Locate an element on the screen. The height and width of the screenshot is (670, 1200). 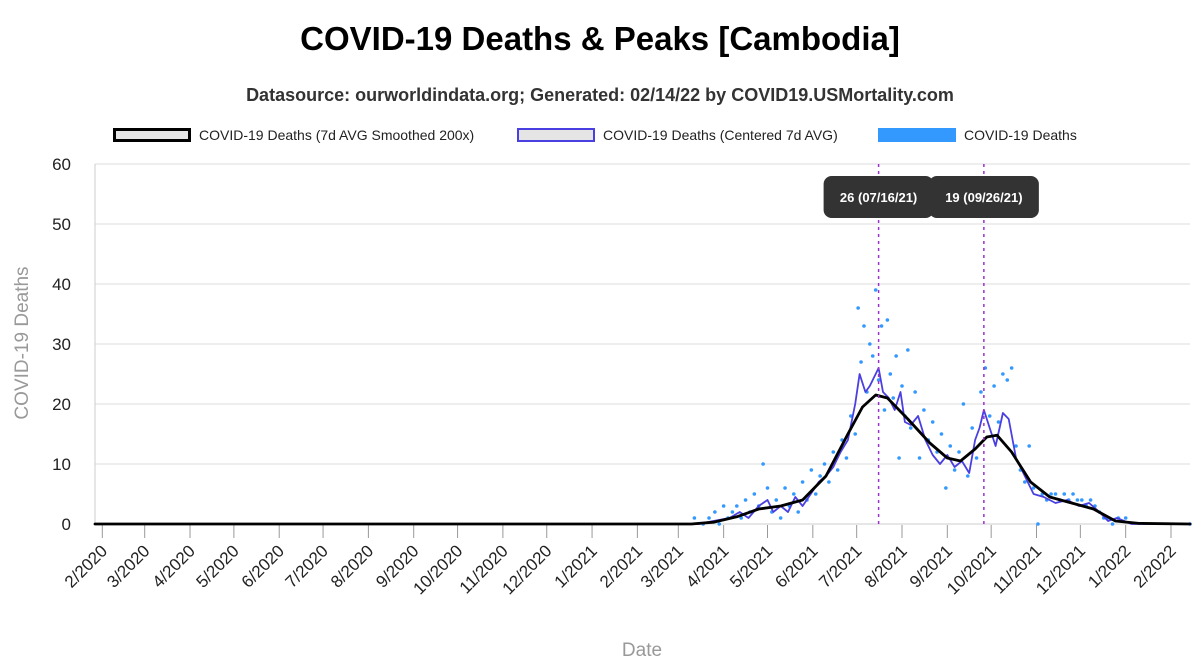
x-tick-label: 4/2021 is located at coordinates (707, 566).